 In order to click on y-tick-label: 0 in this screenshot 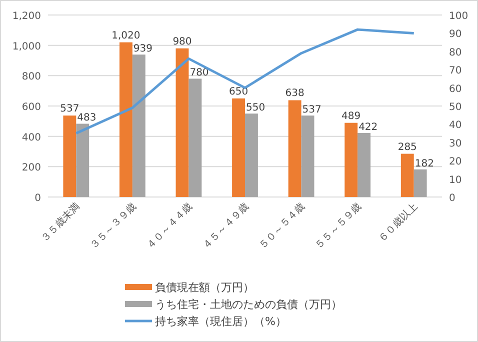, I will do `click(37, 198)`.